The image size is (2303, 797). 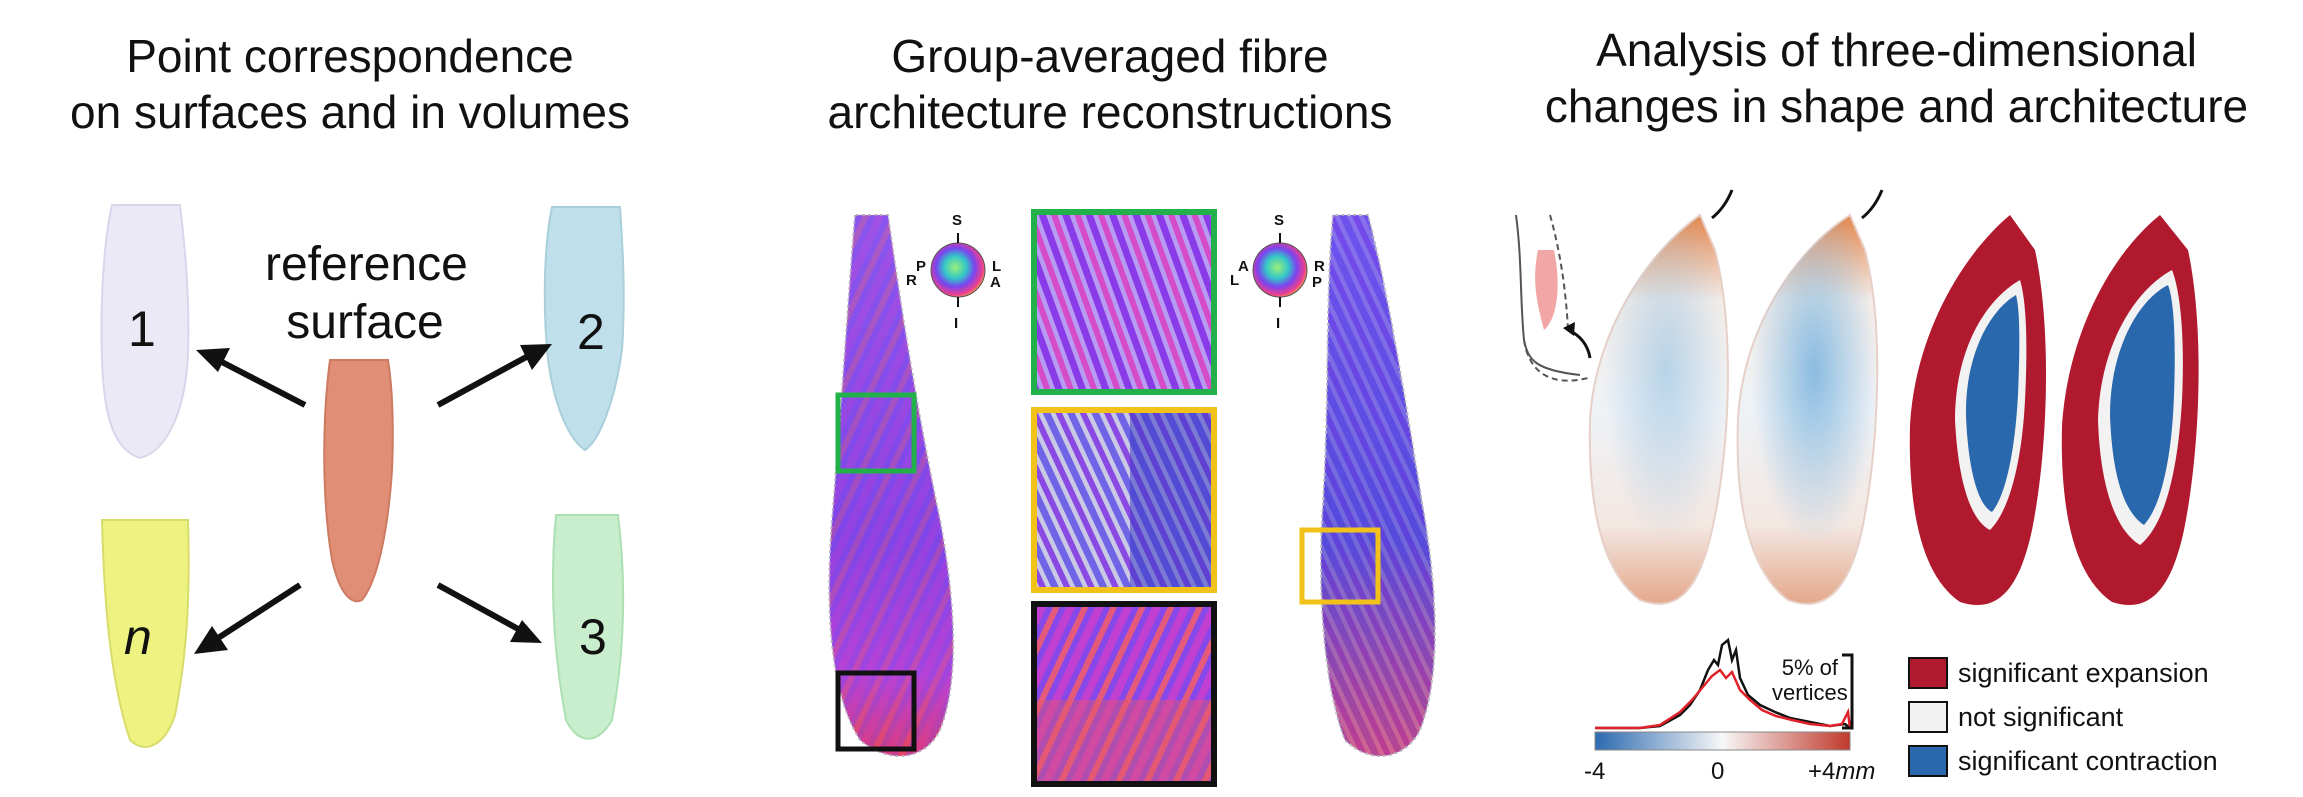 What do you see at coordinates (1722, 741) in the screenshot?
I see `color-scale-bar` at bounding box center [1722, 741].